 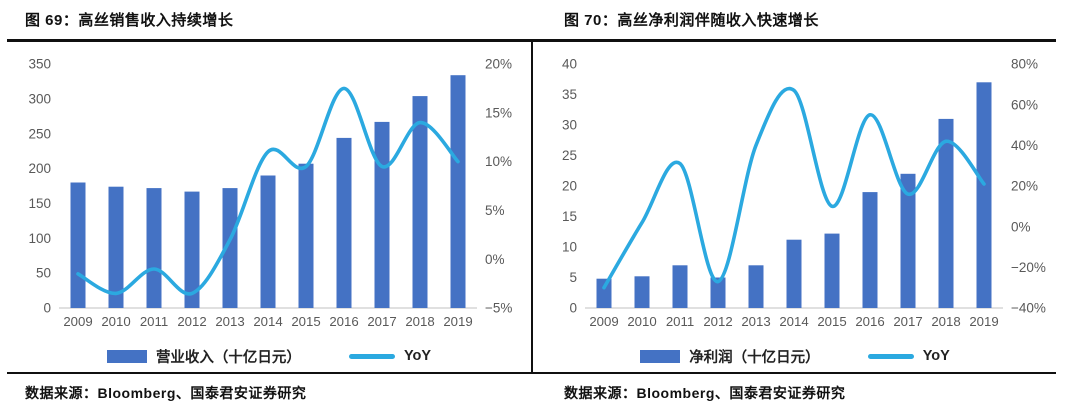 What do you see at coordinates (381, 321) in the screenshot?
I see `x-axis-year-label: 2017` at bounding box center [381, 321].